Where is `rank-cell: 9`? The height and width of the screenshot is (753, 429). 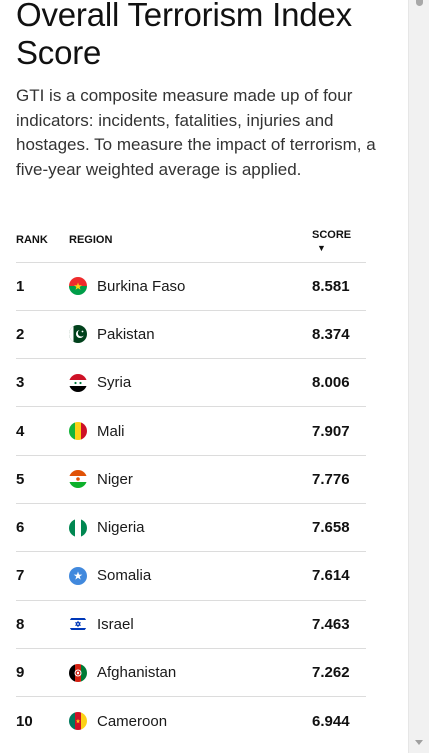
rank-cell: 9 is located at coordinates (20, 673).